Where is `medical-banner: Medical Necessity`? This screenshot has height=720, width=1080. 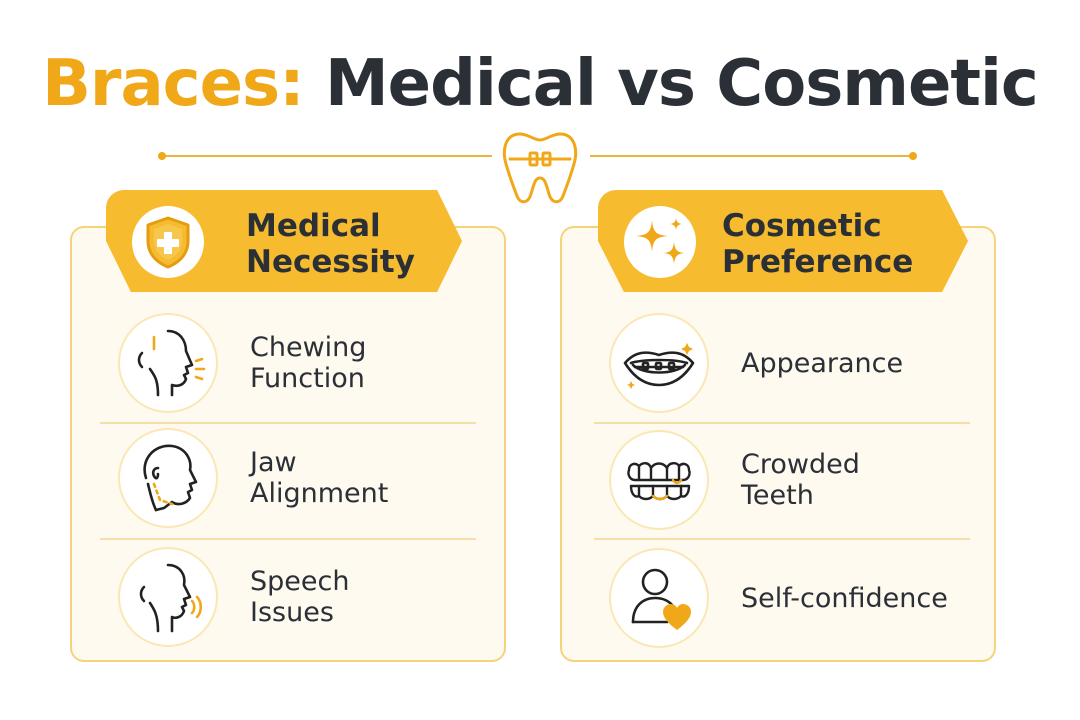 medical-banner: Medical Necessity is located at coordinates (284, 241).